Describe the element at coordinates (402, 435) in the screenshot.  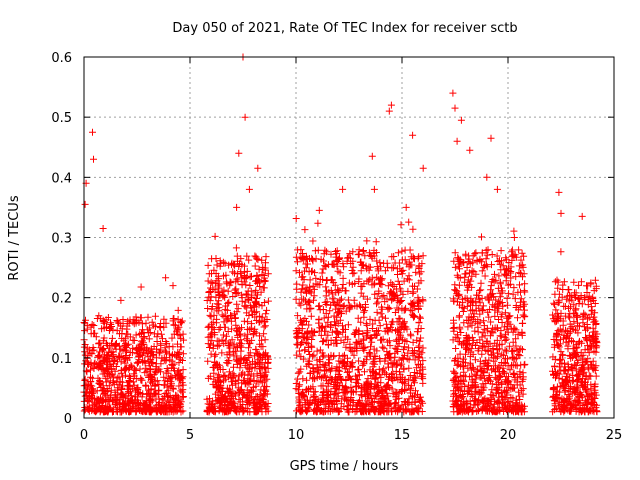
I see `x-tick-label: 15` at that location.